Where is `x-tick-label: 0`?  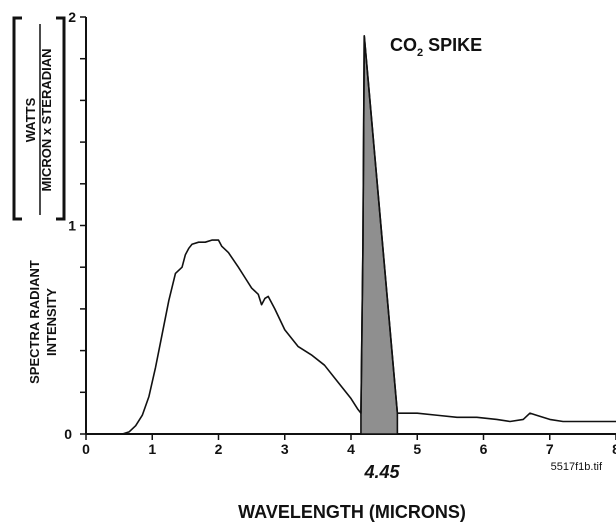
x-tick-label: 0 is located at coordinates (86, 449).